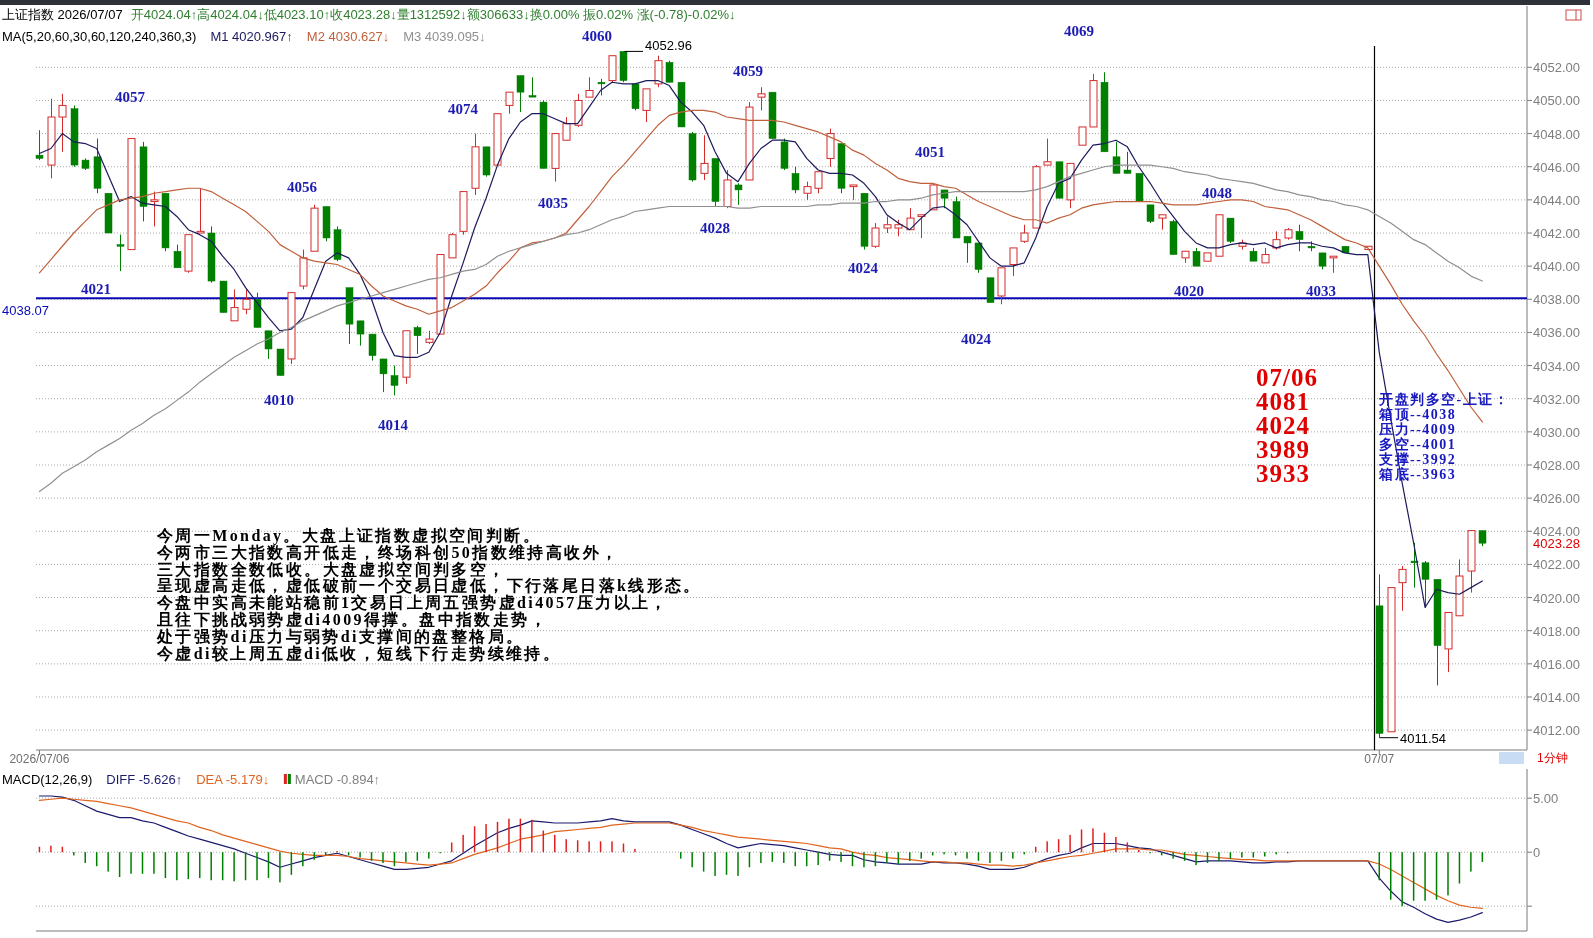 This screenshot has width=1593, height=938. I want to click on text: M3 4039.095↓, so click(444, 36).